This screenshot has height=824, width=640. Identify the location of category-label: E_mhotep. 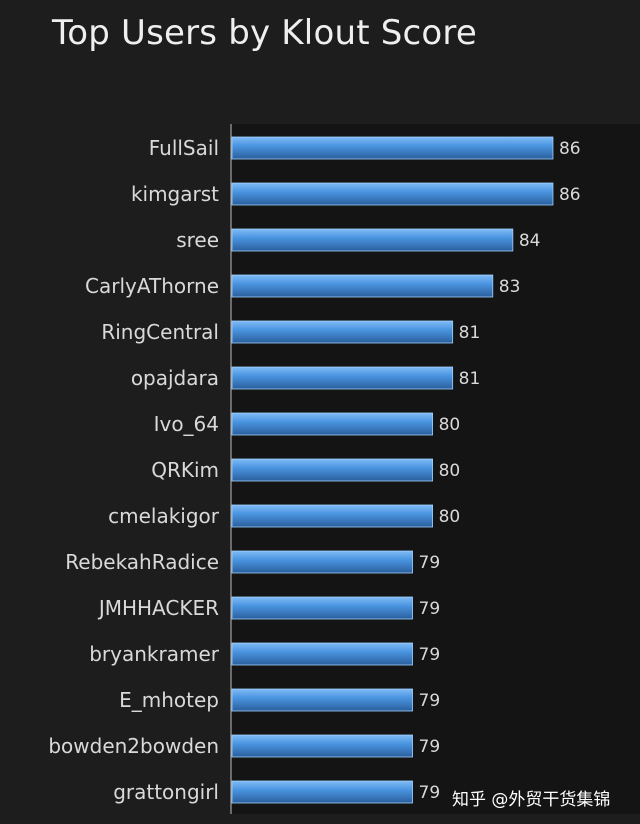
(169, 700).